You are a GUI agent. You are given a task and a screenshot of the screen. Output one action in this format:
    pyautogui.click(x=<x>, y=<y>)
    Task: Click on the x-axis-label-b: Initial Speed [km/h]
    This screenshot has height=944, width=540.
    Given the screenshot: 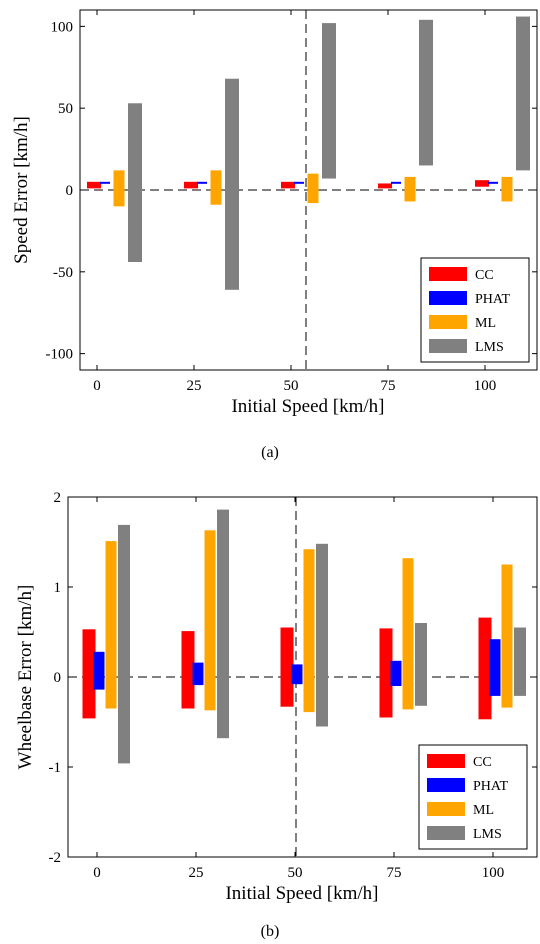 What is the action you would take?
    pyautogui.click(x=301, y=893)
    